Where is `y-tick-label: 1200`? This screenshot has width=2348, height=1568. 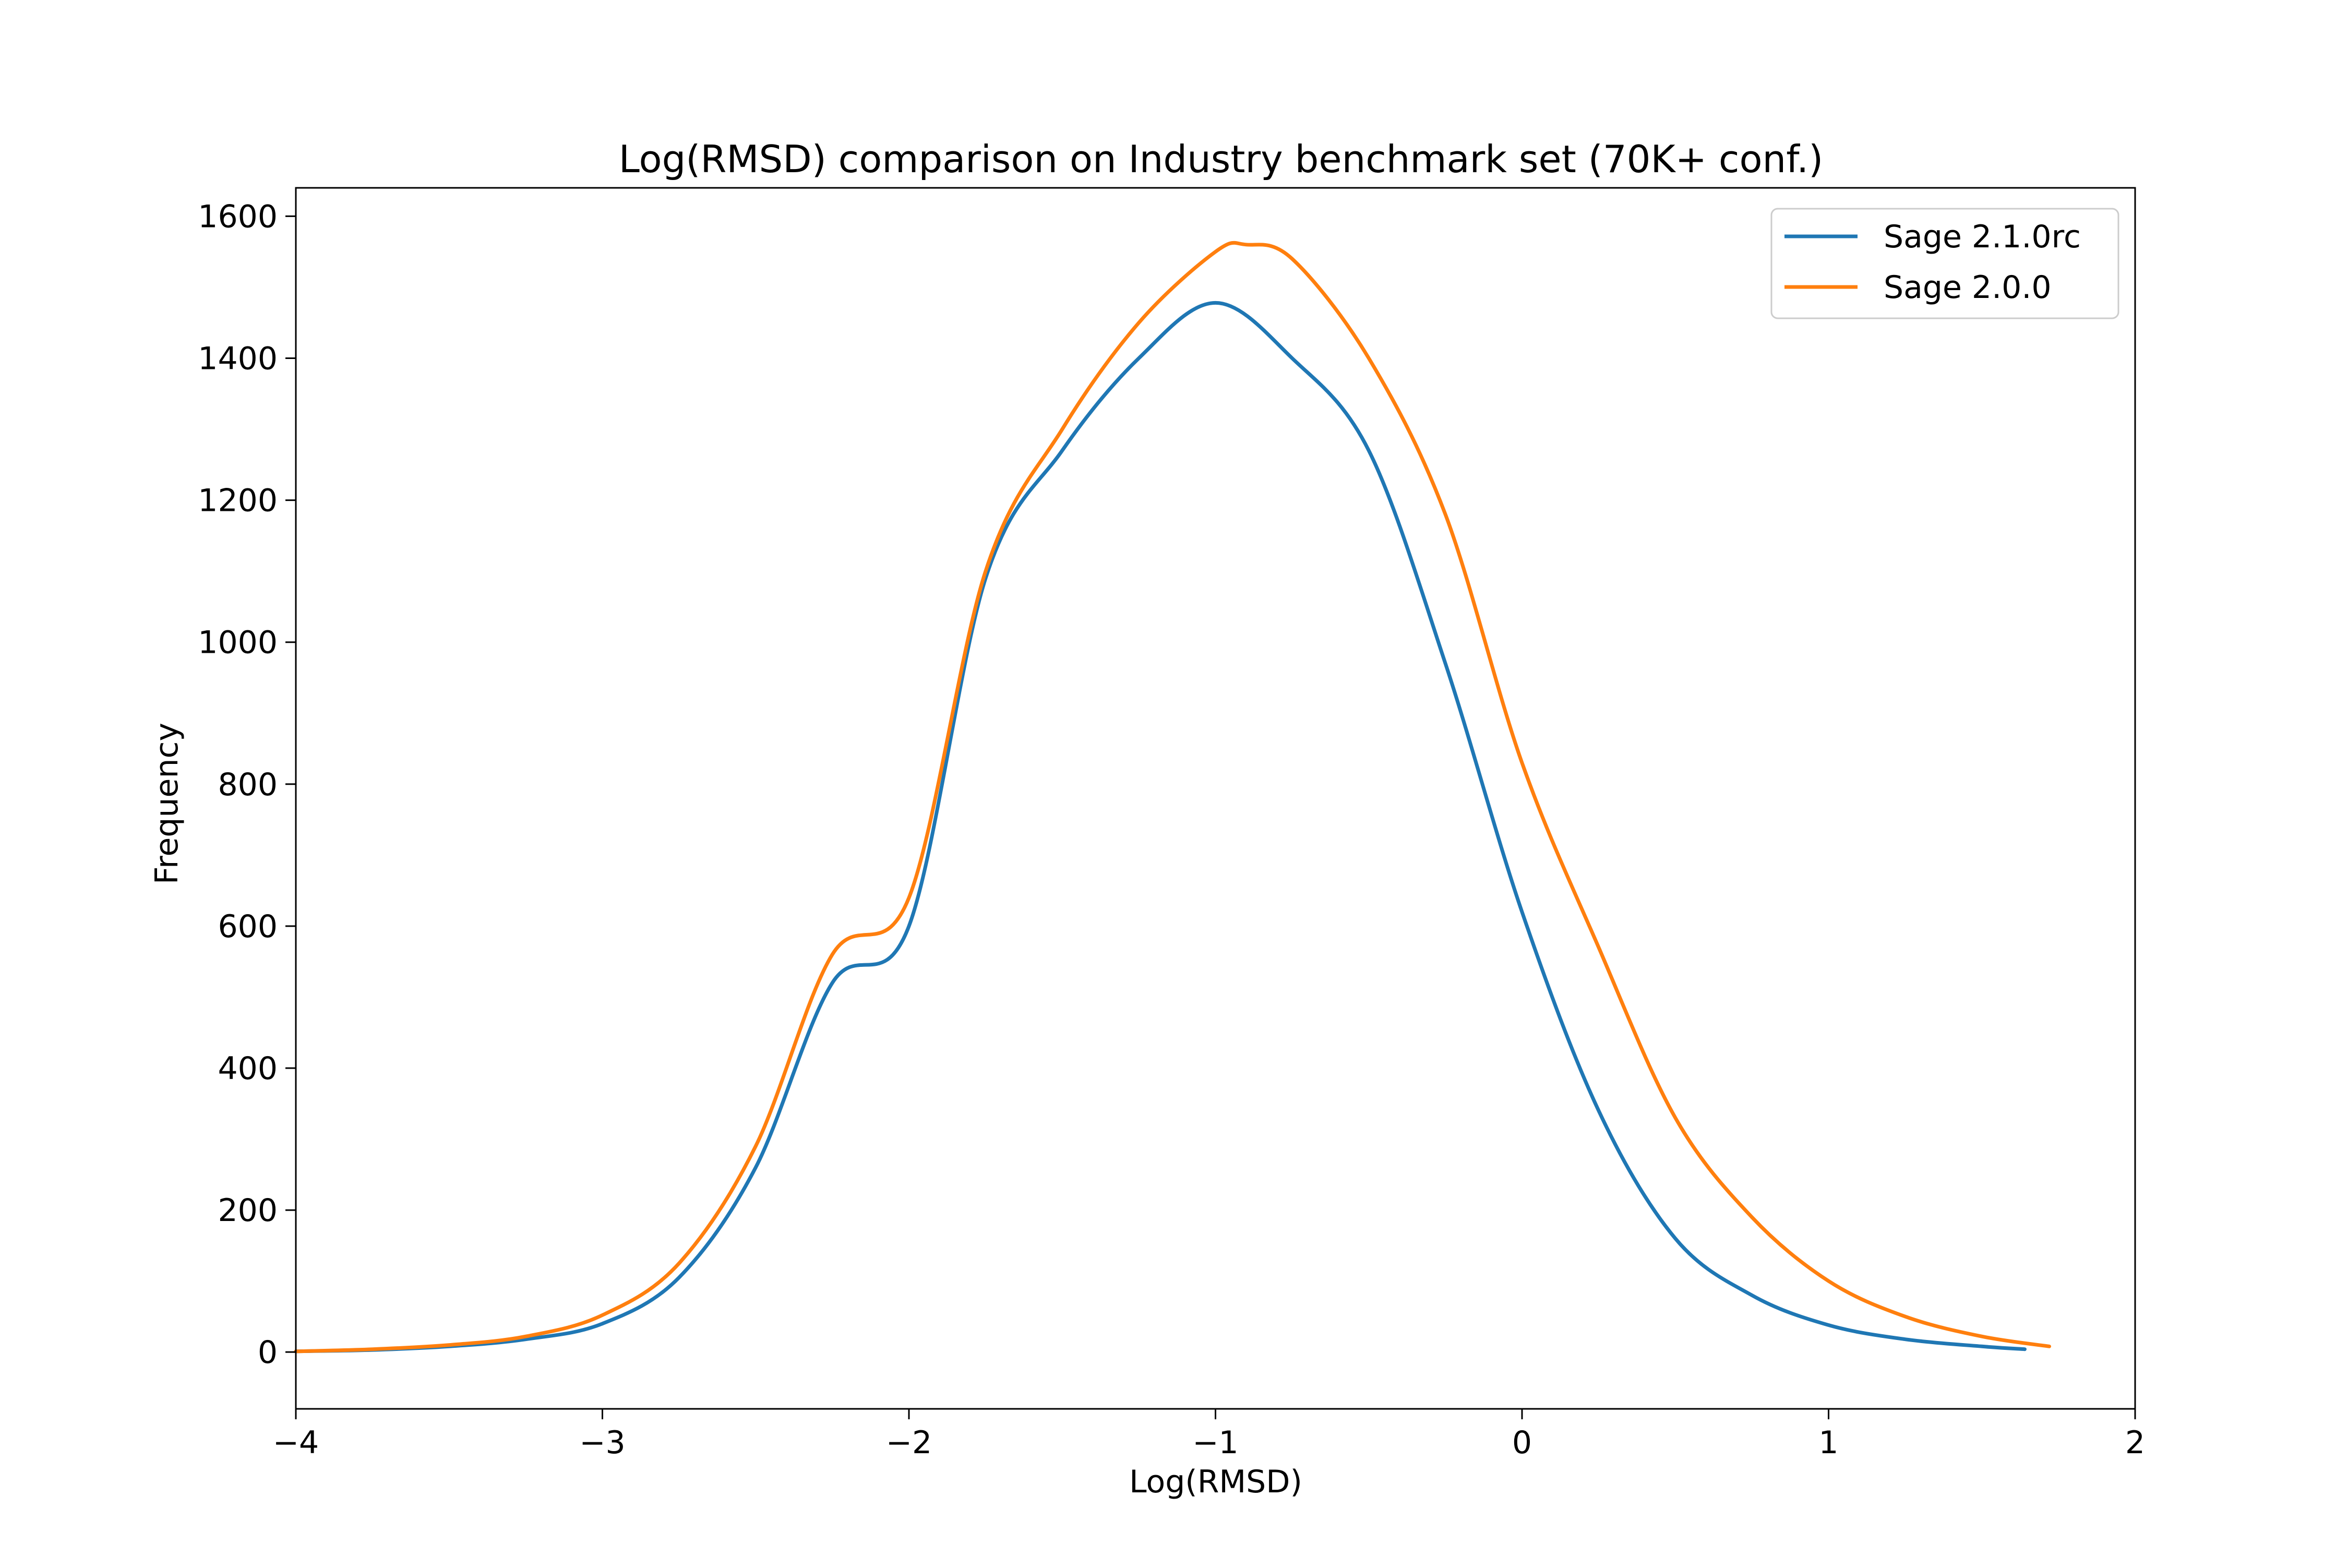
y-tick-label: 1200 is located at coordinates (238, 501).